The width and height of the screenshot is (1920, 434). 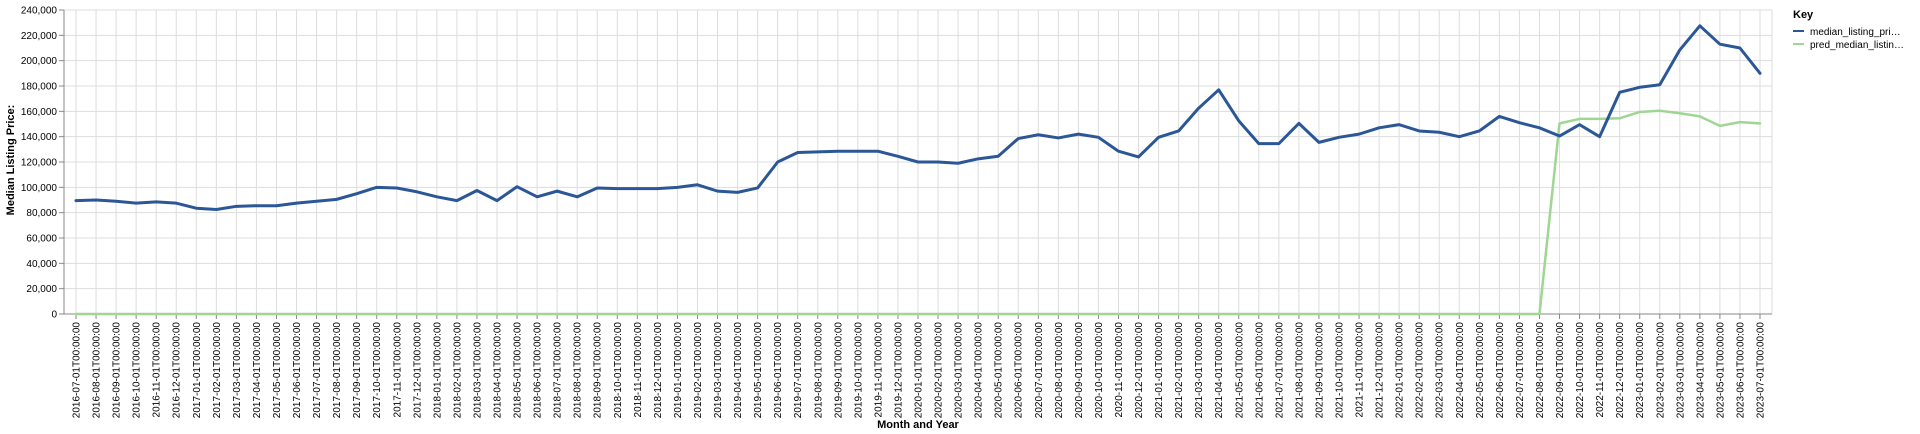 I want to click on x-tick-label: 2022-09-01T00:00:00, so click(x=1560, y=370).